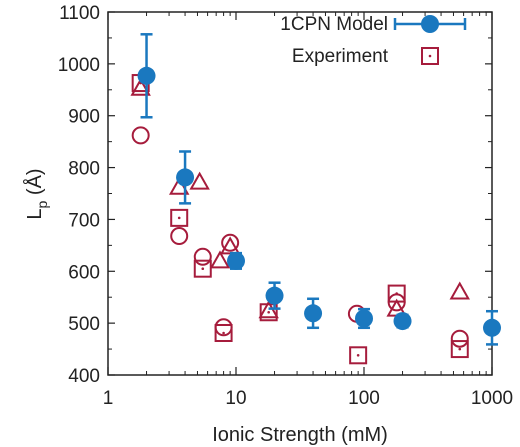  I want to click on y-axis-title: Lp (Å), so click(36, 193).